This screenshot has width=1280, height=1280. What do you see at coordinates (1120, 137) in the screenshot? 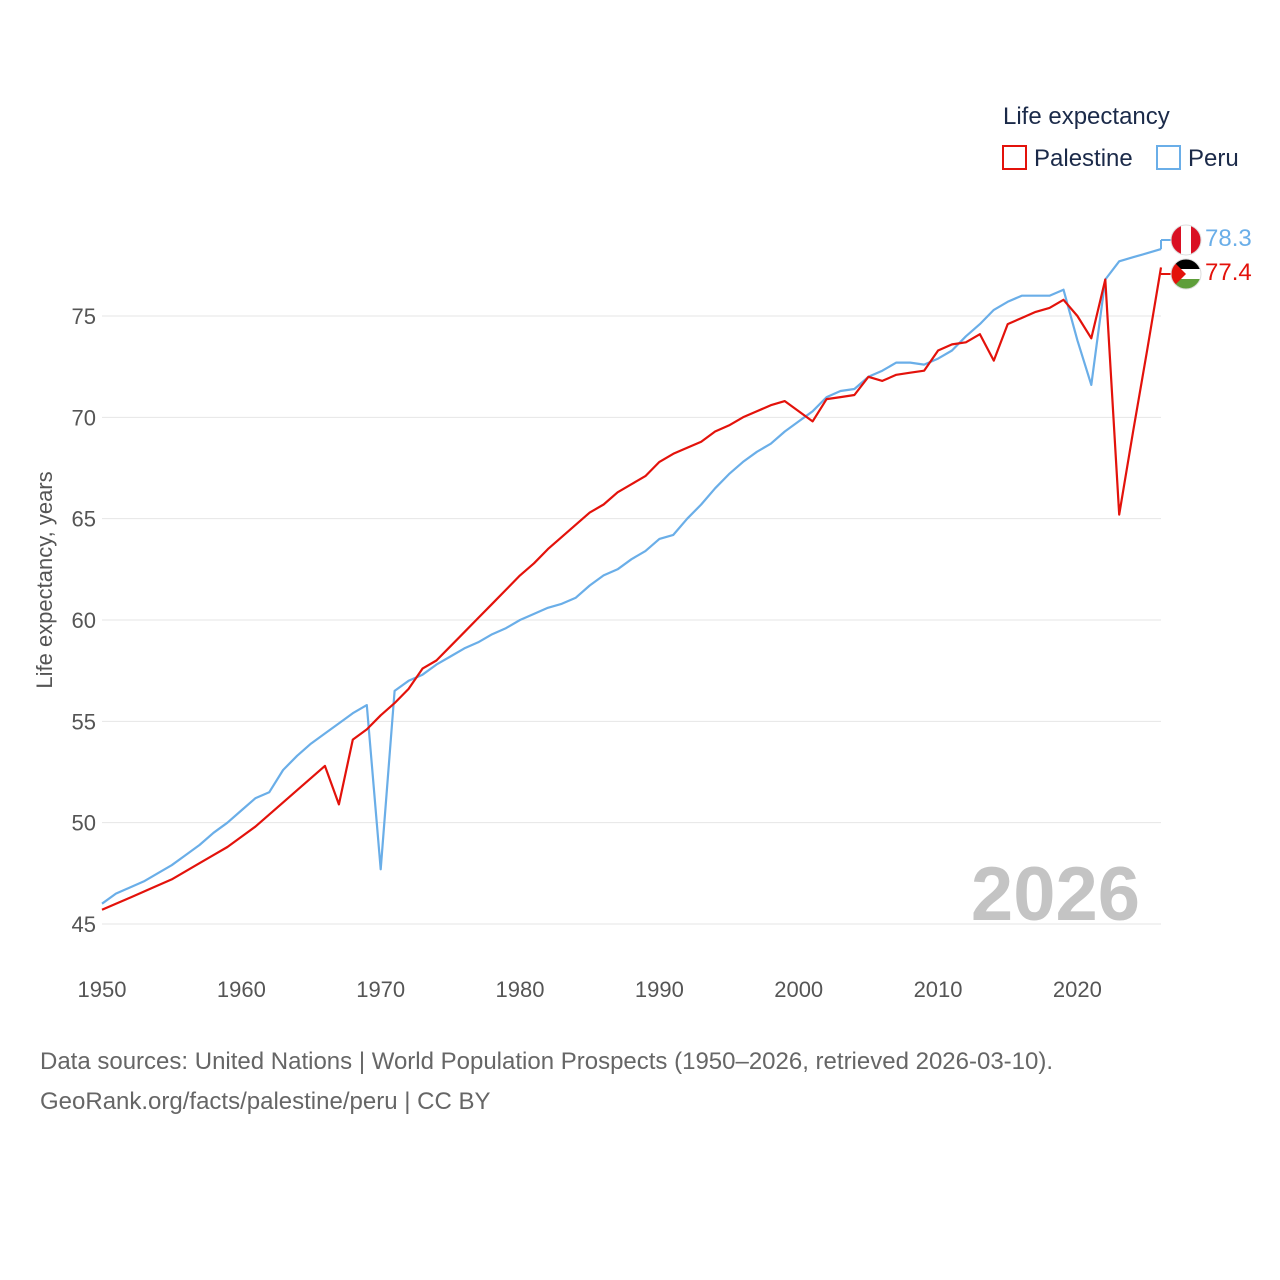
I see `legend: Life expectancy Palestine Peru` at bounding box center [1120, 137].